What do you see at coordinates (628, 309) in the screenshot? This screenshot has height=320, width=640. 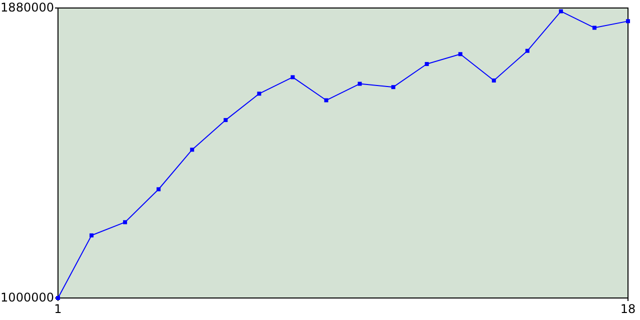 I see `x-tick-label: 18` at bounding box center [628, 309].